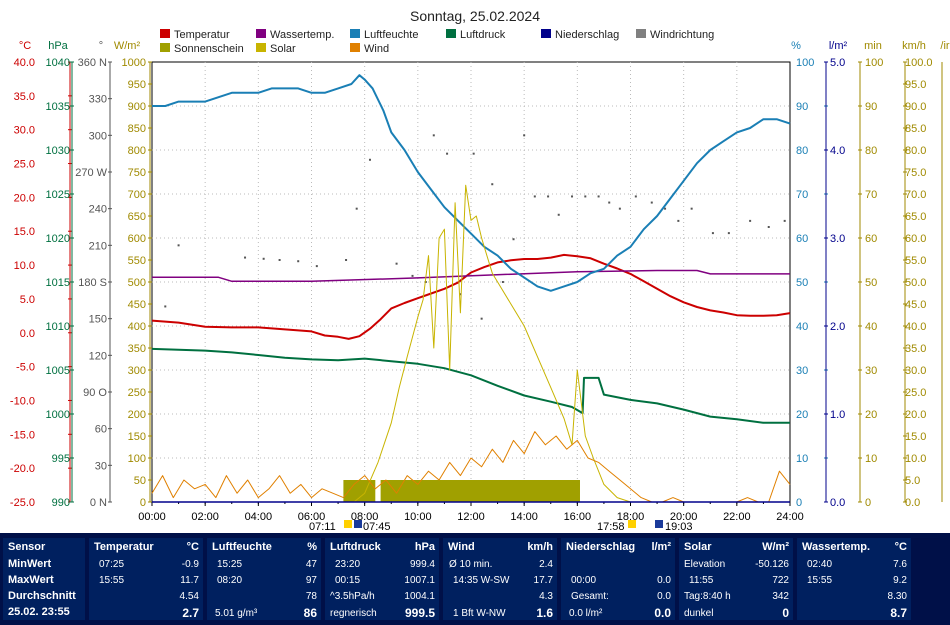 The width and height of the screenshot is (950, 625). What do you see at coordinates (101, 46) in the screenshot?
I see `axis-header-dir: °` at bounding box center [101, 46].